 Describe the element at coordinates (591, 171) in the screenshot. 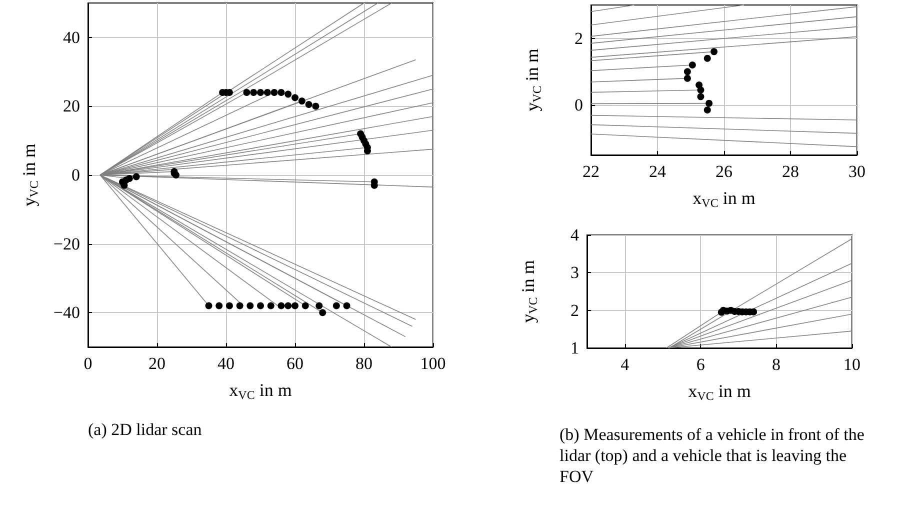

I see `x-tick-label: 22` at that location.